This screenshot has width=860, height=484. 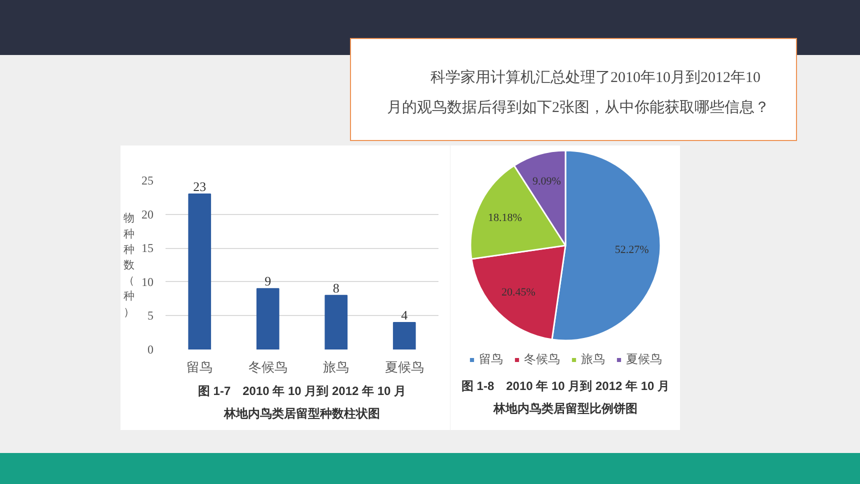 I want to click on y-tick-label: 0, so click(x=151, y=349).